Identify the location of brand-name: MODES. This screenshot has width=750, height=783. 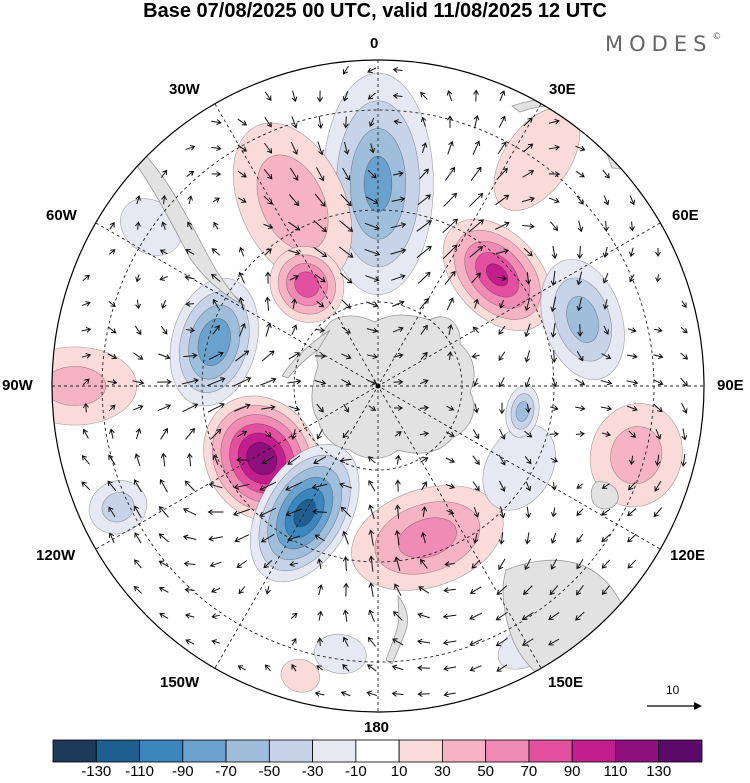
(659, 44).